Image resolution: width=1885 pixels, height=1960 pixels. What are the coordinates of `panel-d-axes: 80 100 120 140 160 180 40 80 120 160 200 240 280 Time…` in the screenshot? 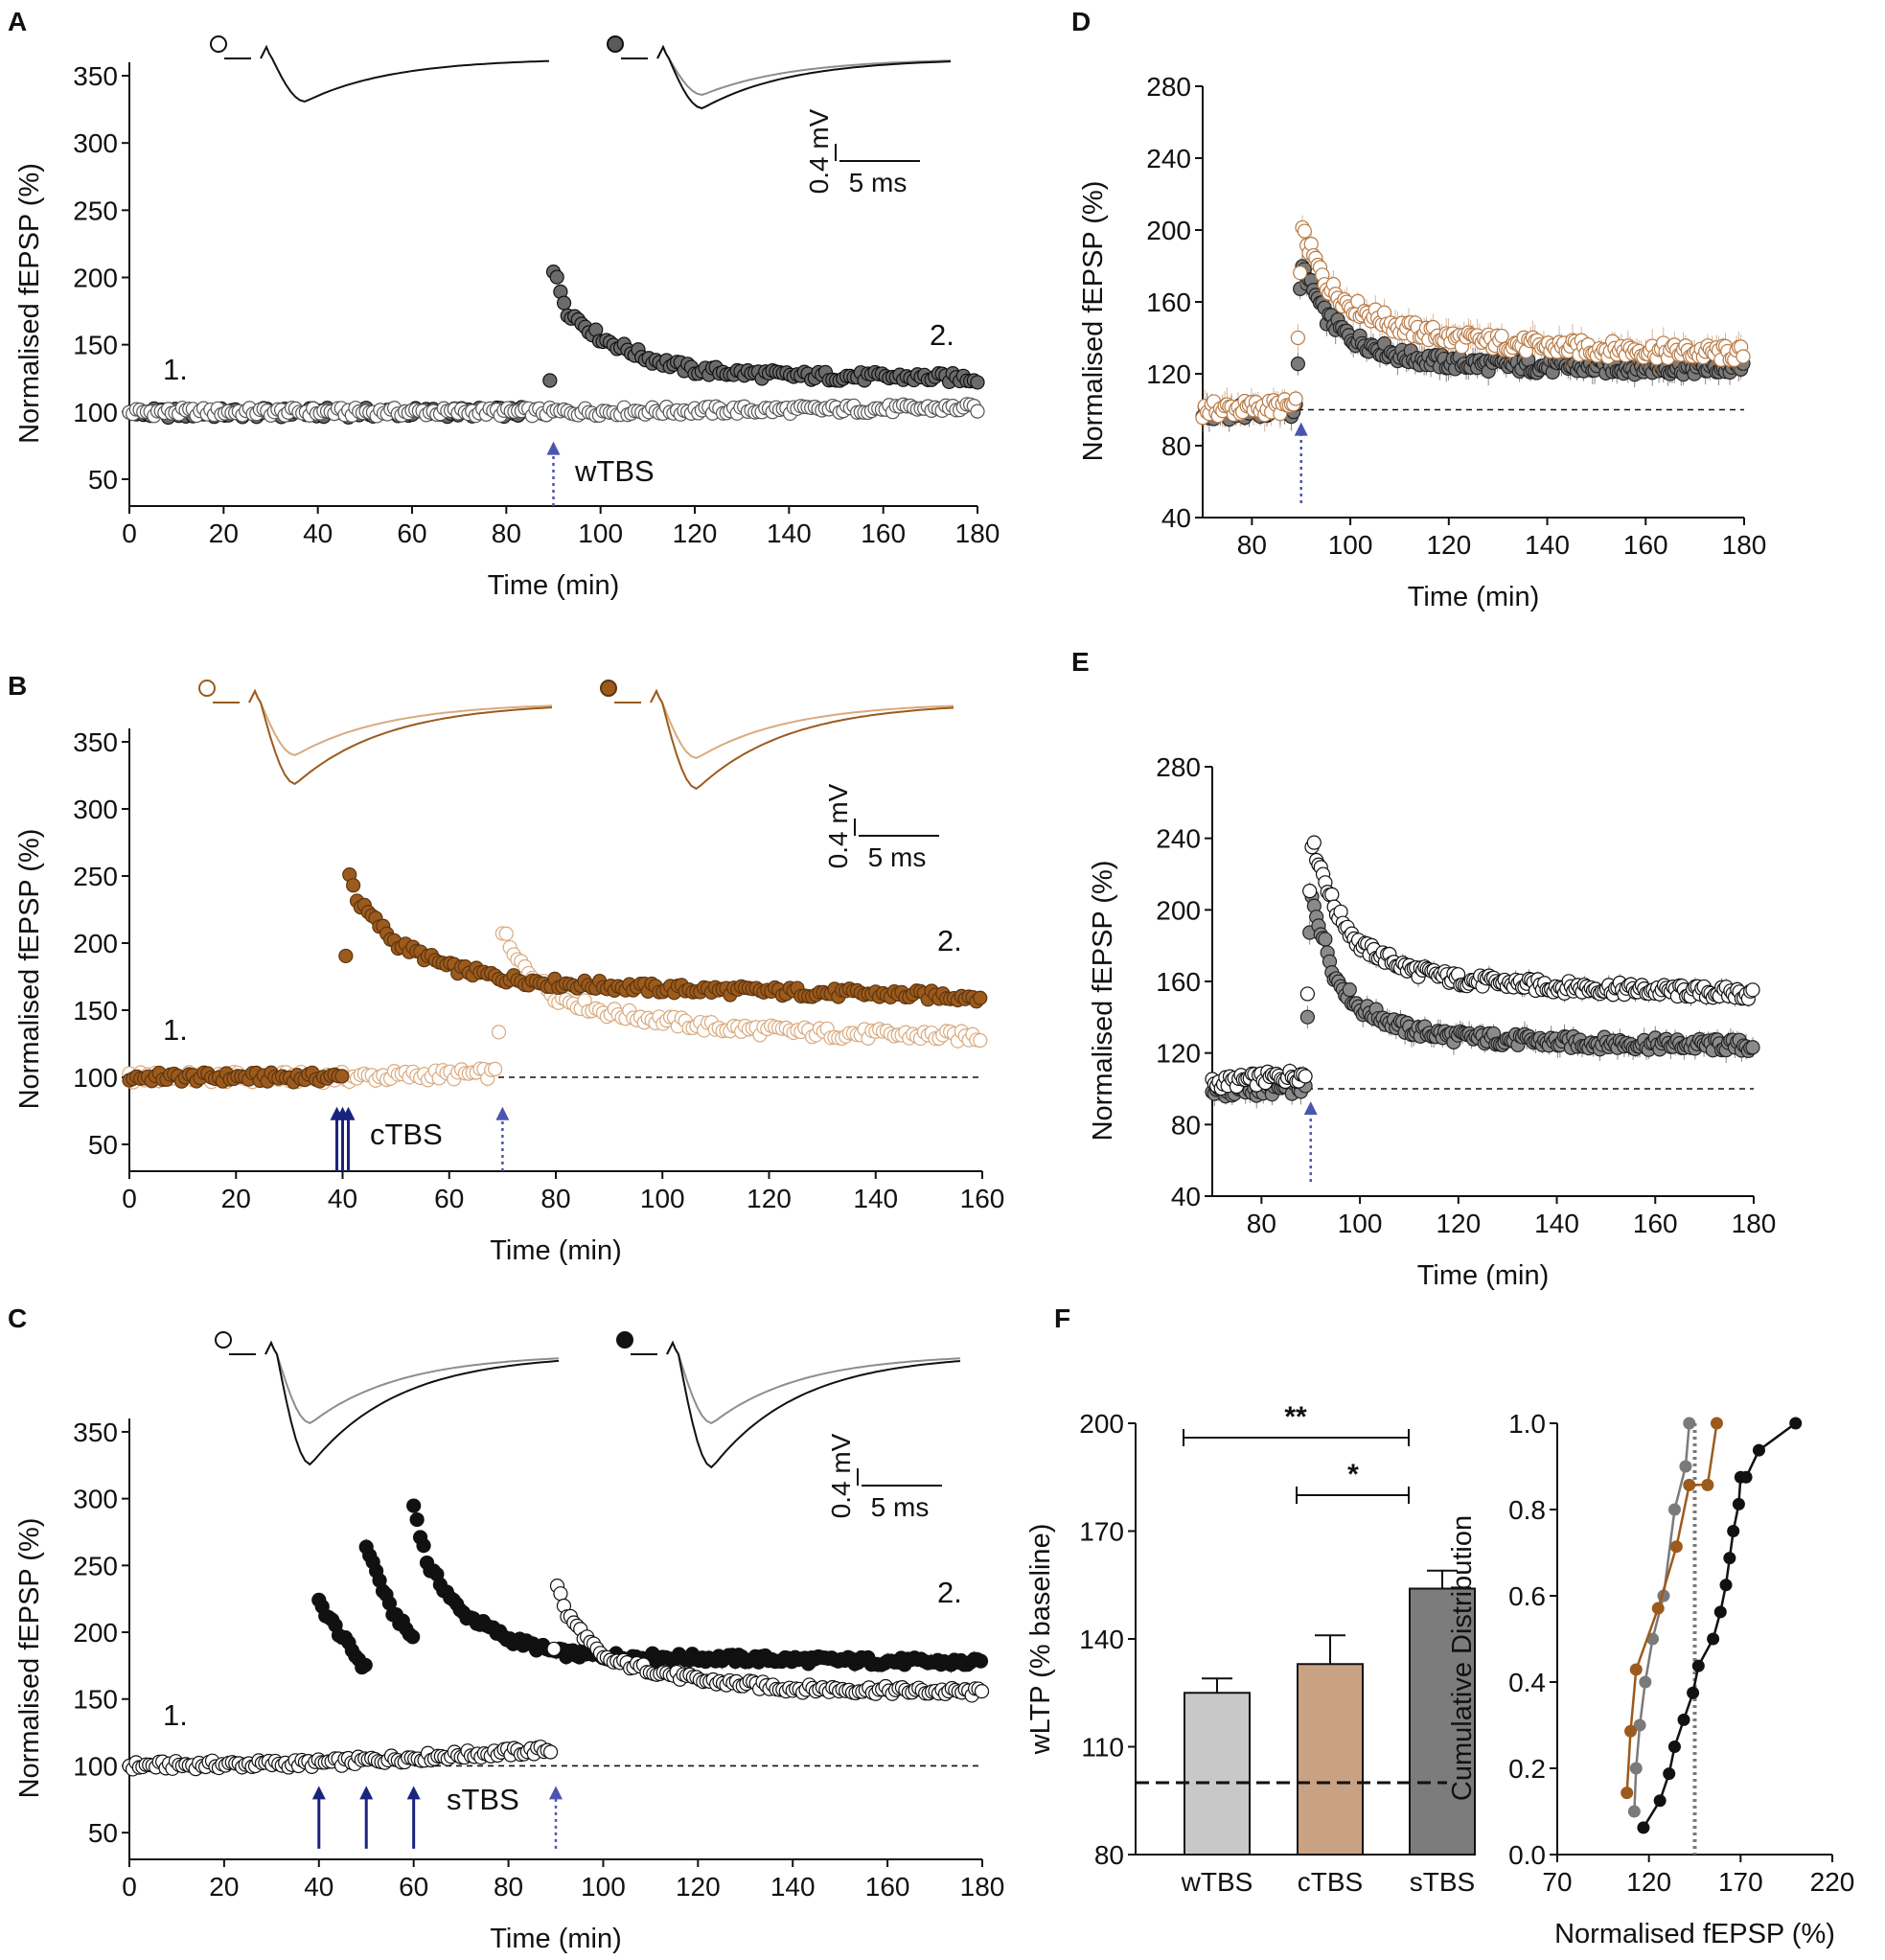 It's located at (1422, 342).